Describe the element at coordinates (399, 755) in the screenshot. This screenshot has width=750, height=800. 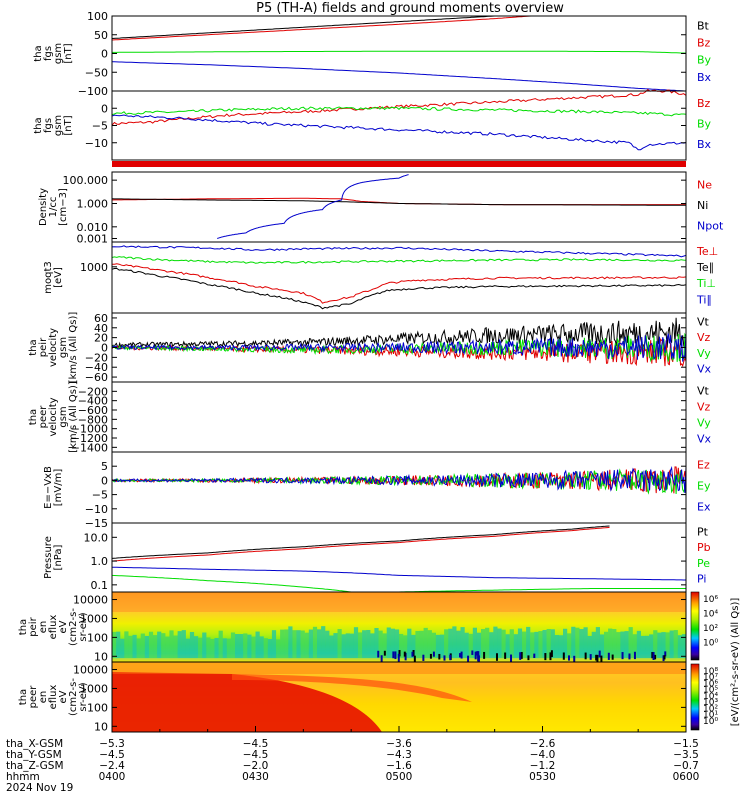
I see `xaxis-value: −4.3` at that location.